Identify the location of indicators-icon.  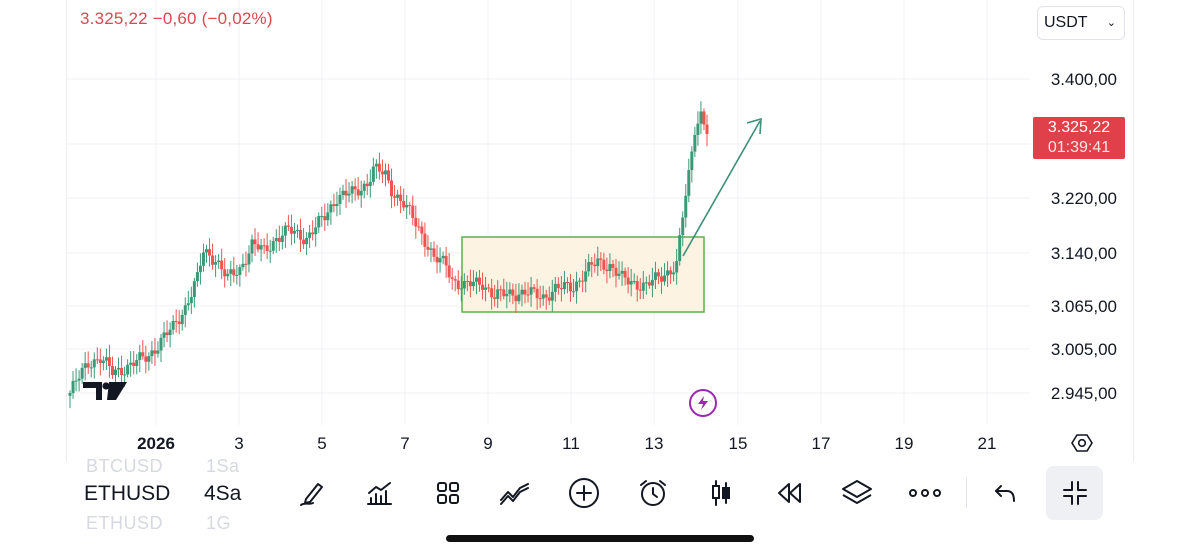
(379, 493).